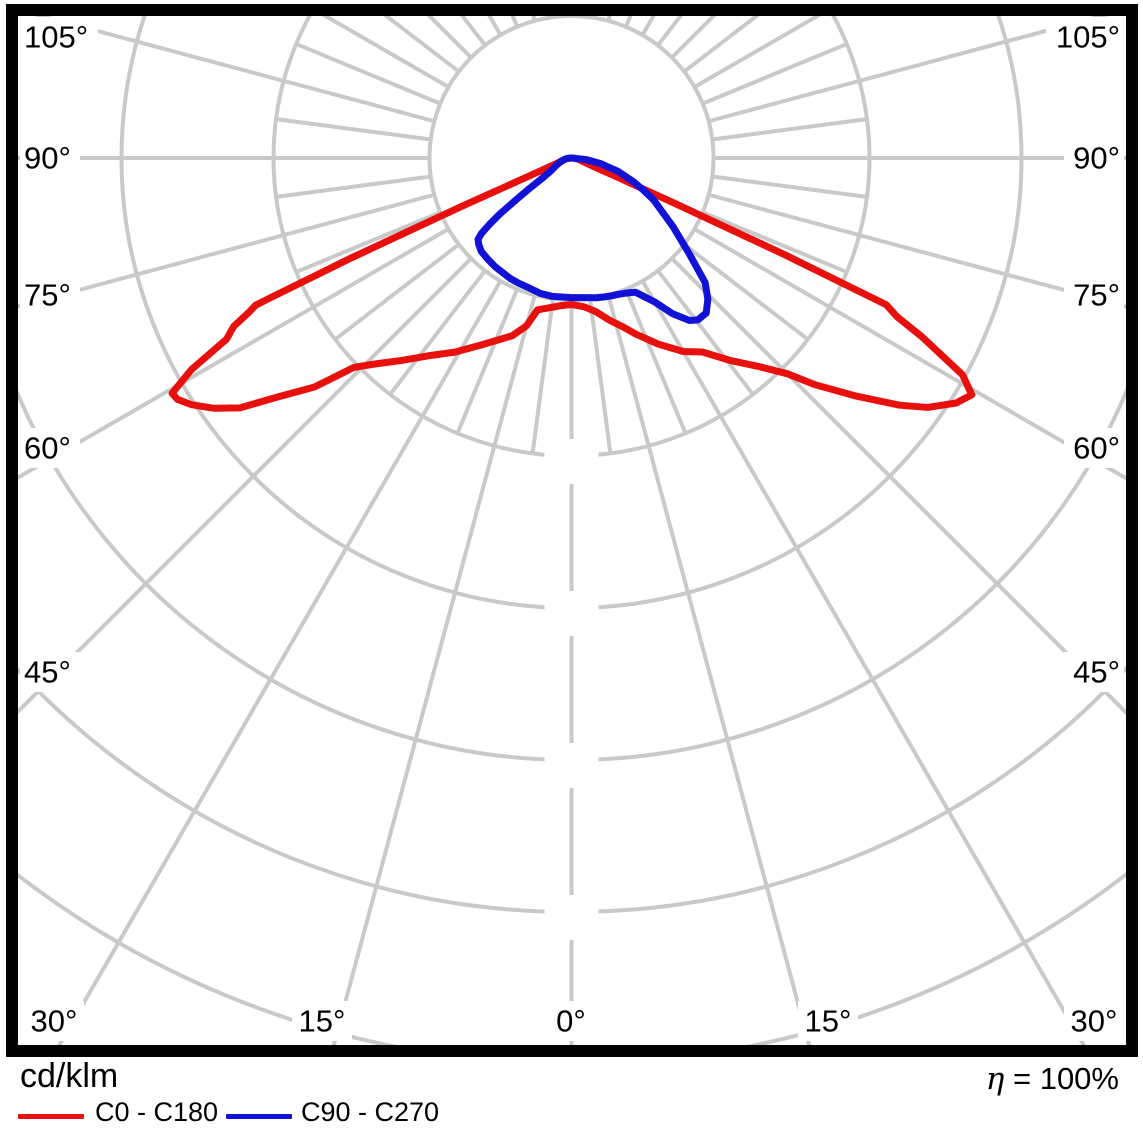 Image resolution: width=1143 pixels, height=1143 pixels. I want to click on efficiency-label: η = 100%, so click(1052, 1079).